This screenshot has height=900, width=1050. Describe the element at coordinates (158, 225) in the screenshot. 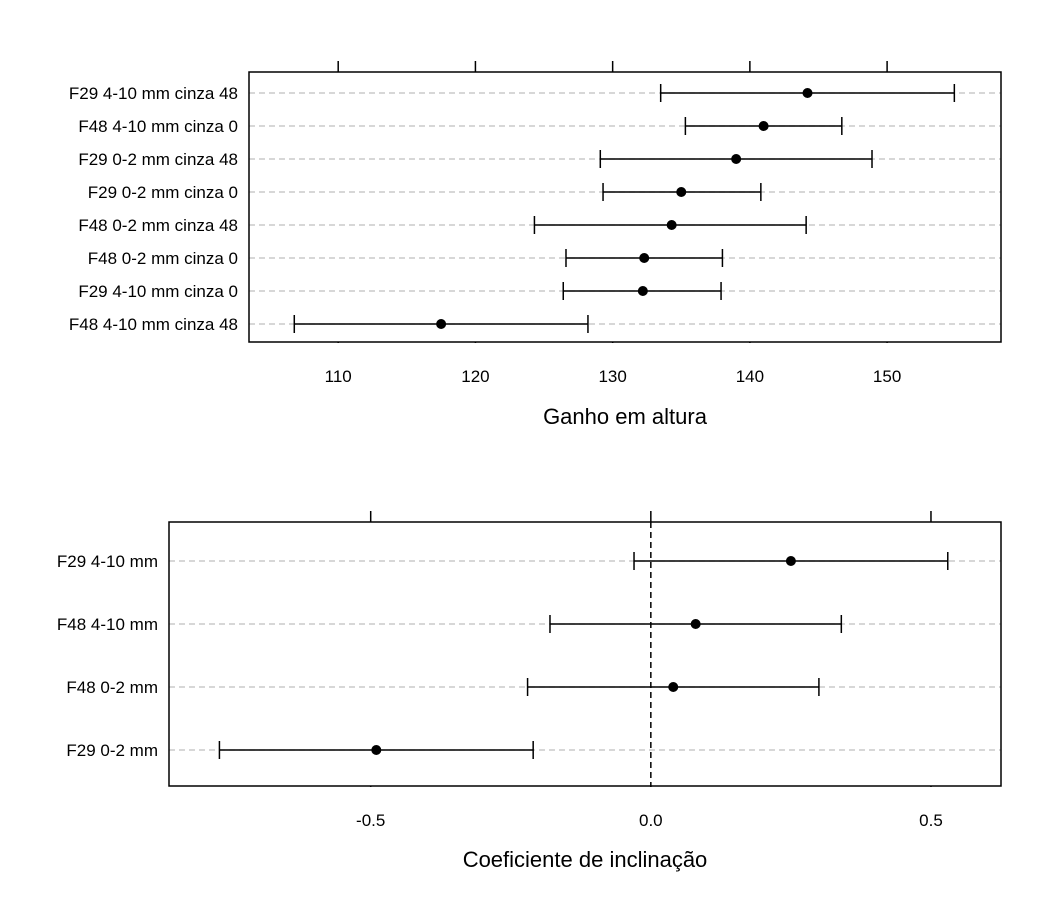

I see `category-label: F48 0-2 mm cinza 48` at that location.